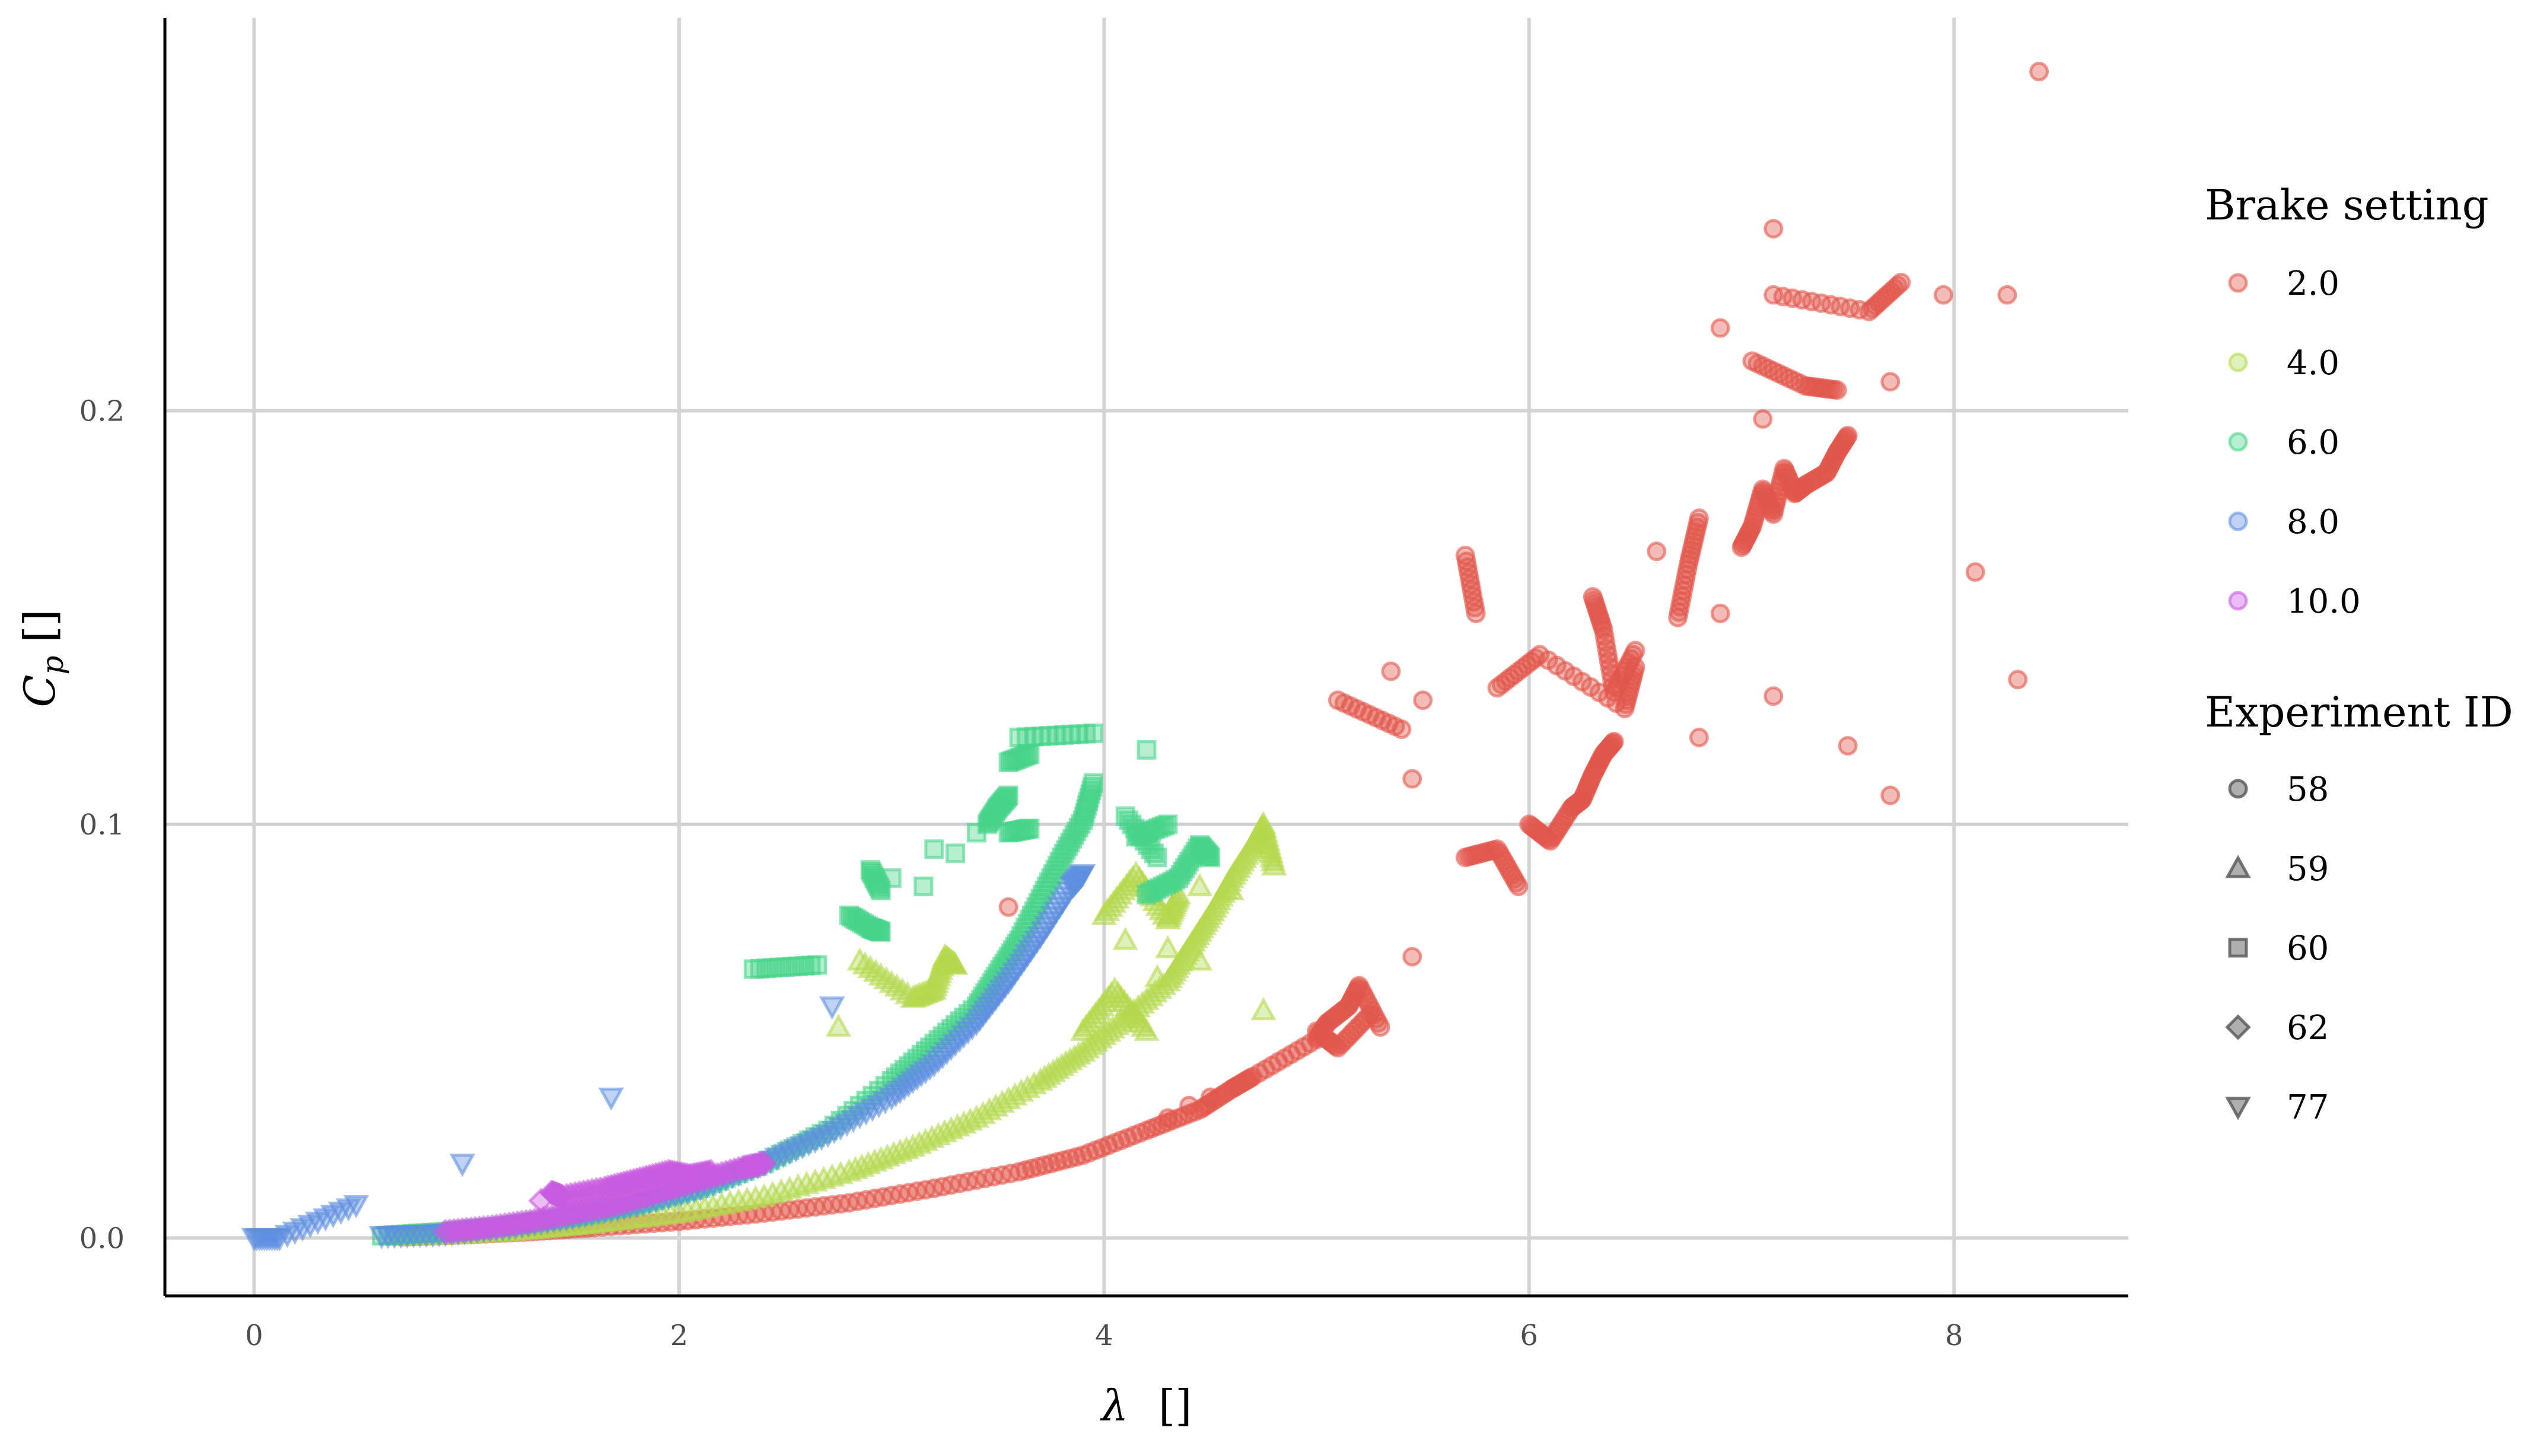 Image resolution: width=2537 pixels, height=1456 pixels. What do you see at coordinates (2308, 948) in the screenshot?
I see `legend-shape-label: 60` at bounding box center [2308, 948].